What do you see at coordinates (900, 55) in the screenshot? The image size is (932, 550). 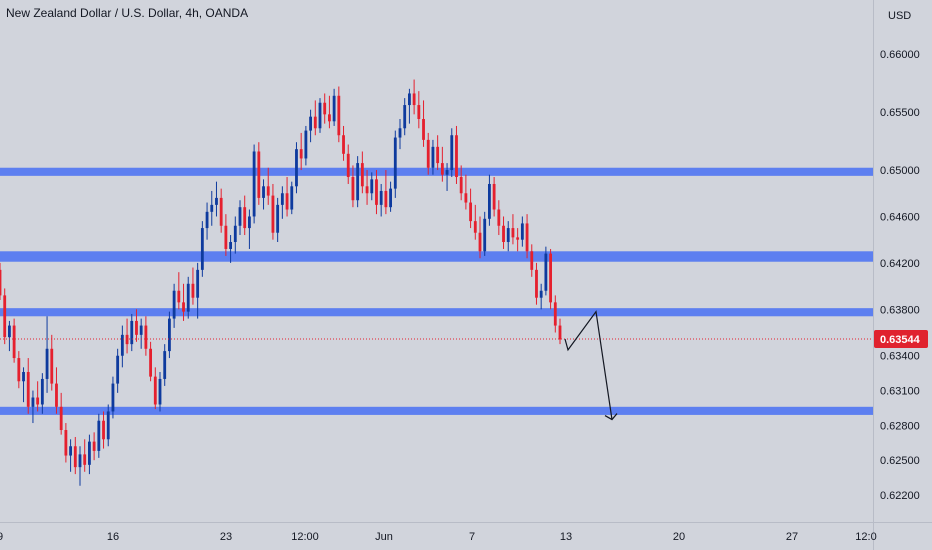 I see `price-tick-label: 0.66000` at bounding box center [900, 55].